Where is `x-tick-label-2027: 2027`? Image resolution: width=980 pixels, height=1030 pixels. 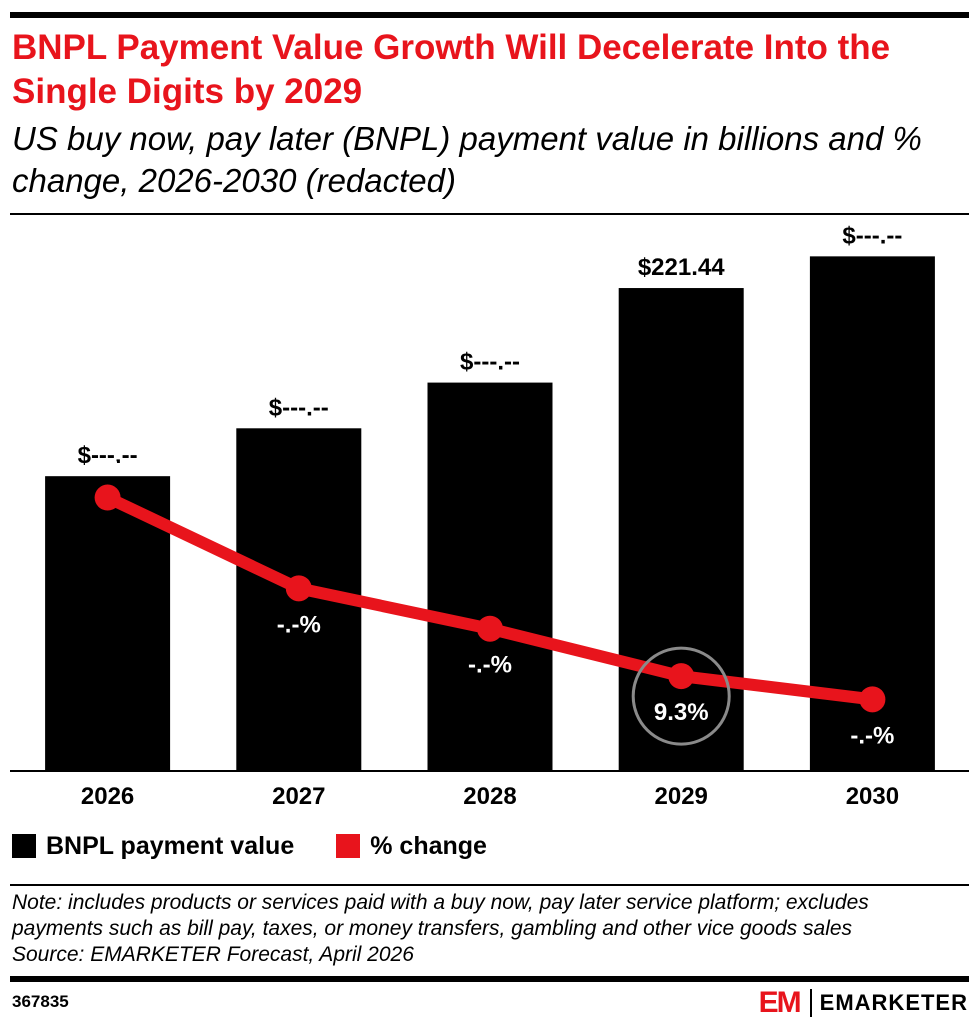 x-tick-label-2027: 2027 is located at coordinates (298, 796).